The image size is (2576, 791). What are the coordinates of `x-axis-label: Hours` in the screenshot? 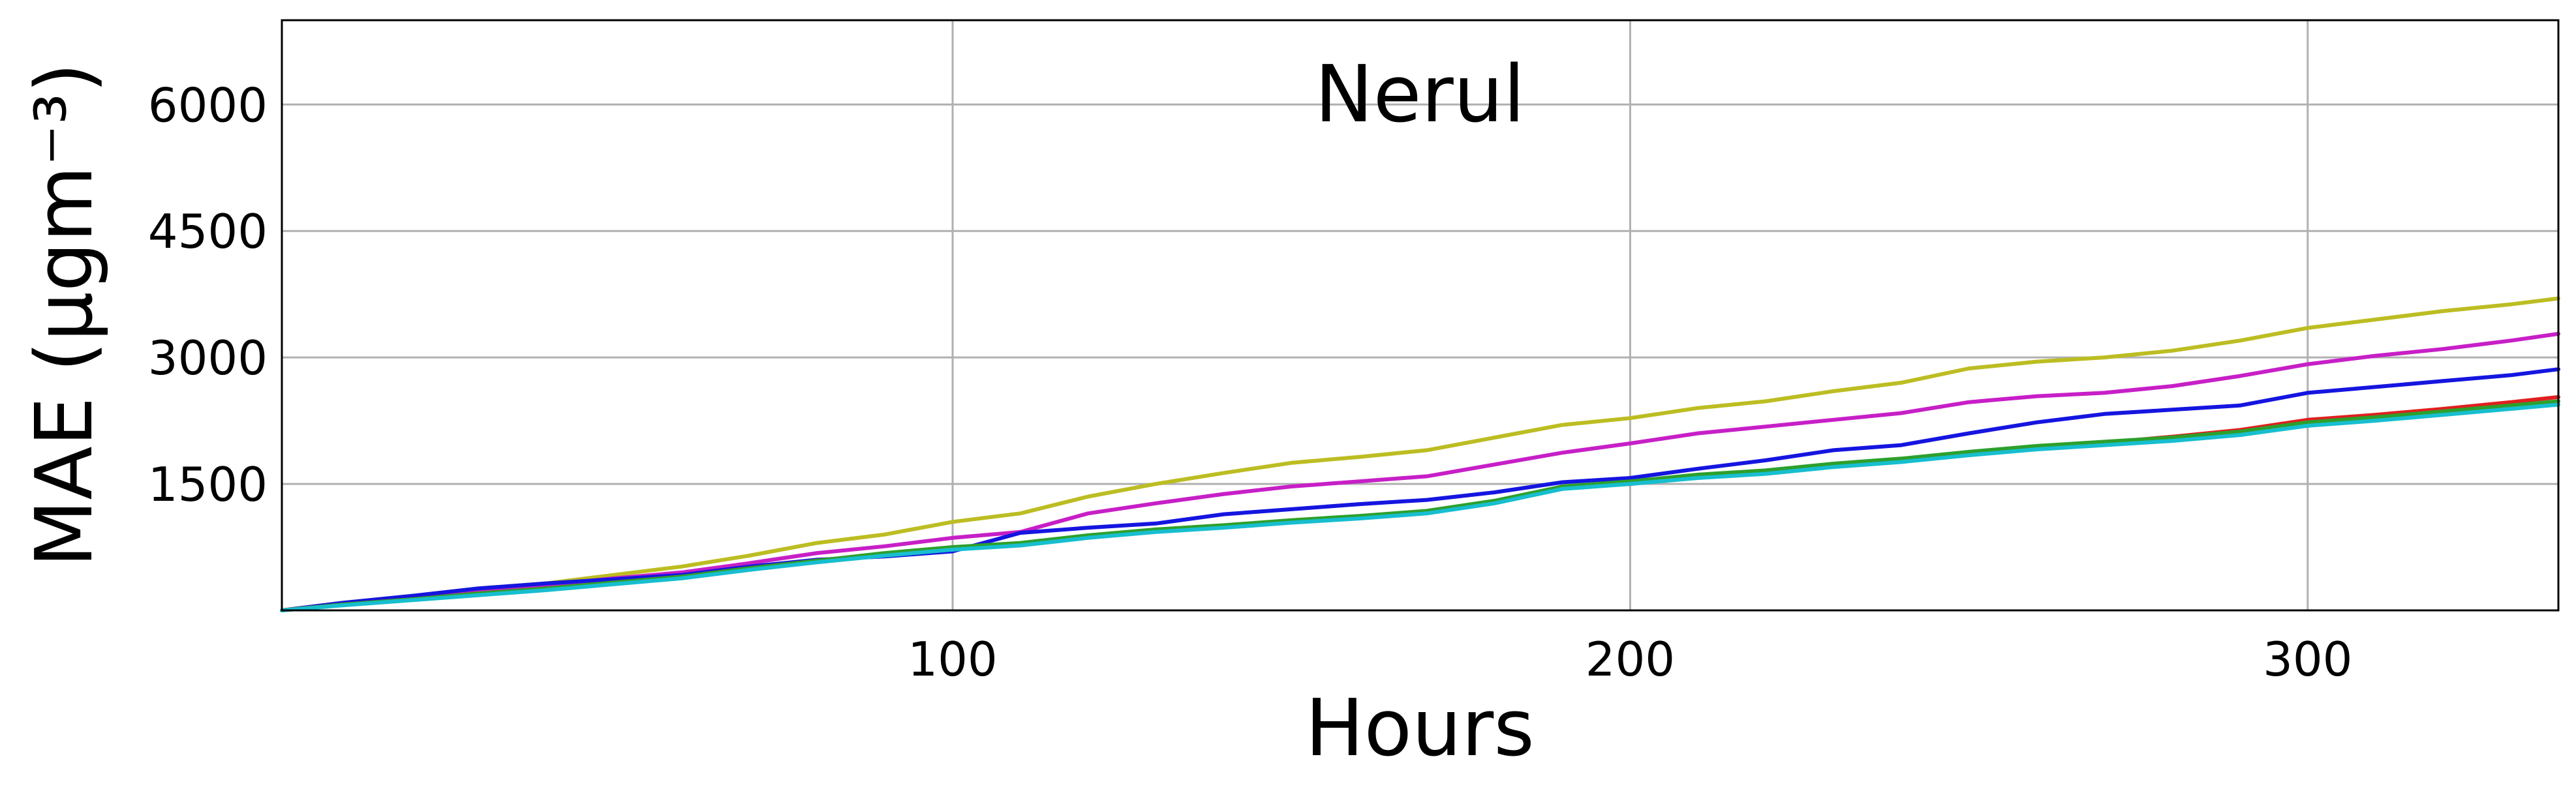 It's located at (1420, 728).